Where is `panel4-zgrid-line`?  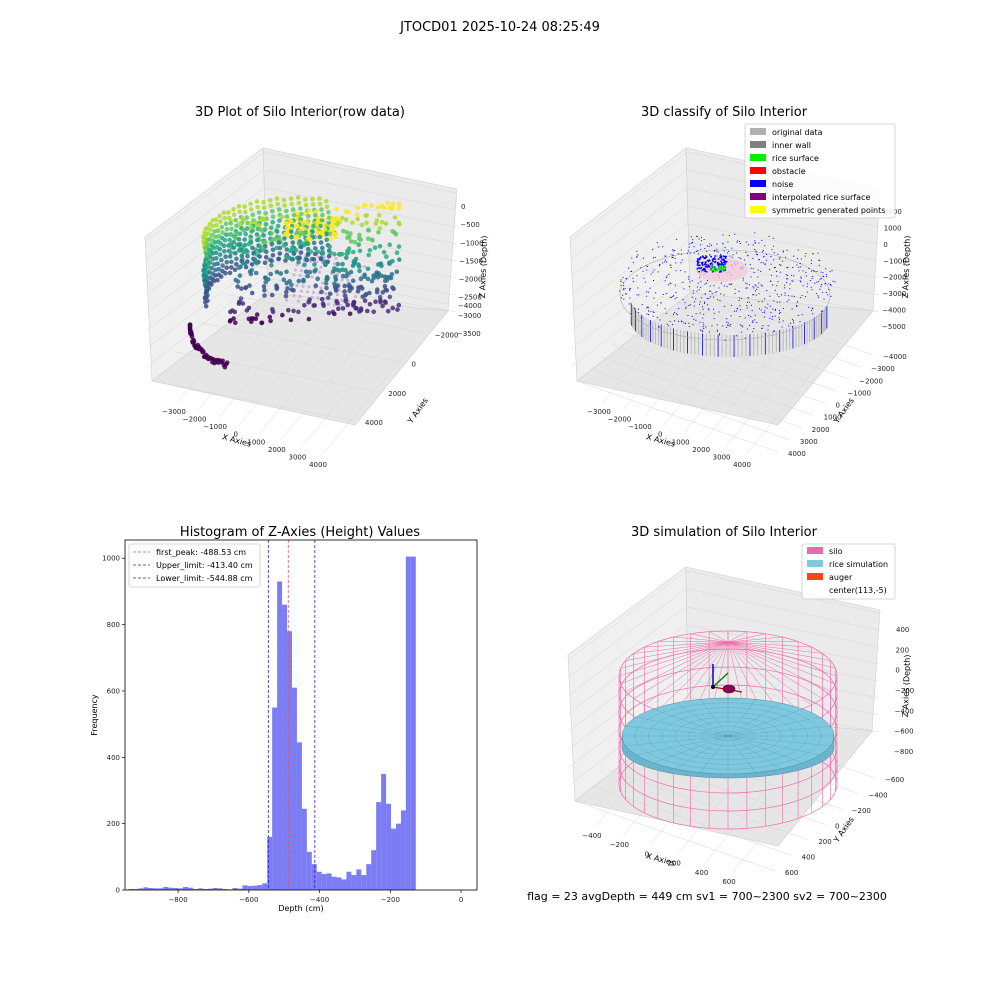 panel4-zgrid-line is located at coordinates (627, 723).